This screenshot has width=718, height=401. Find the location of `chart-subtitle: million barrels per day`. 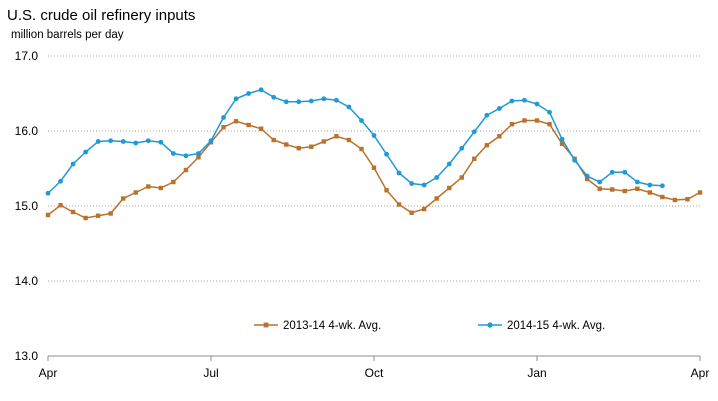

chart-subtitle: million barrels per day is located at coordinates (67, 35).